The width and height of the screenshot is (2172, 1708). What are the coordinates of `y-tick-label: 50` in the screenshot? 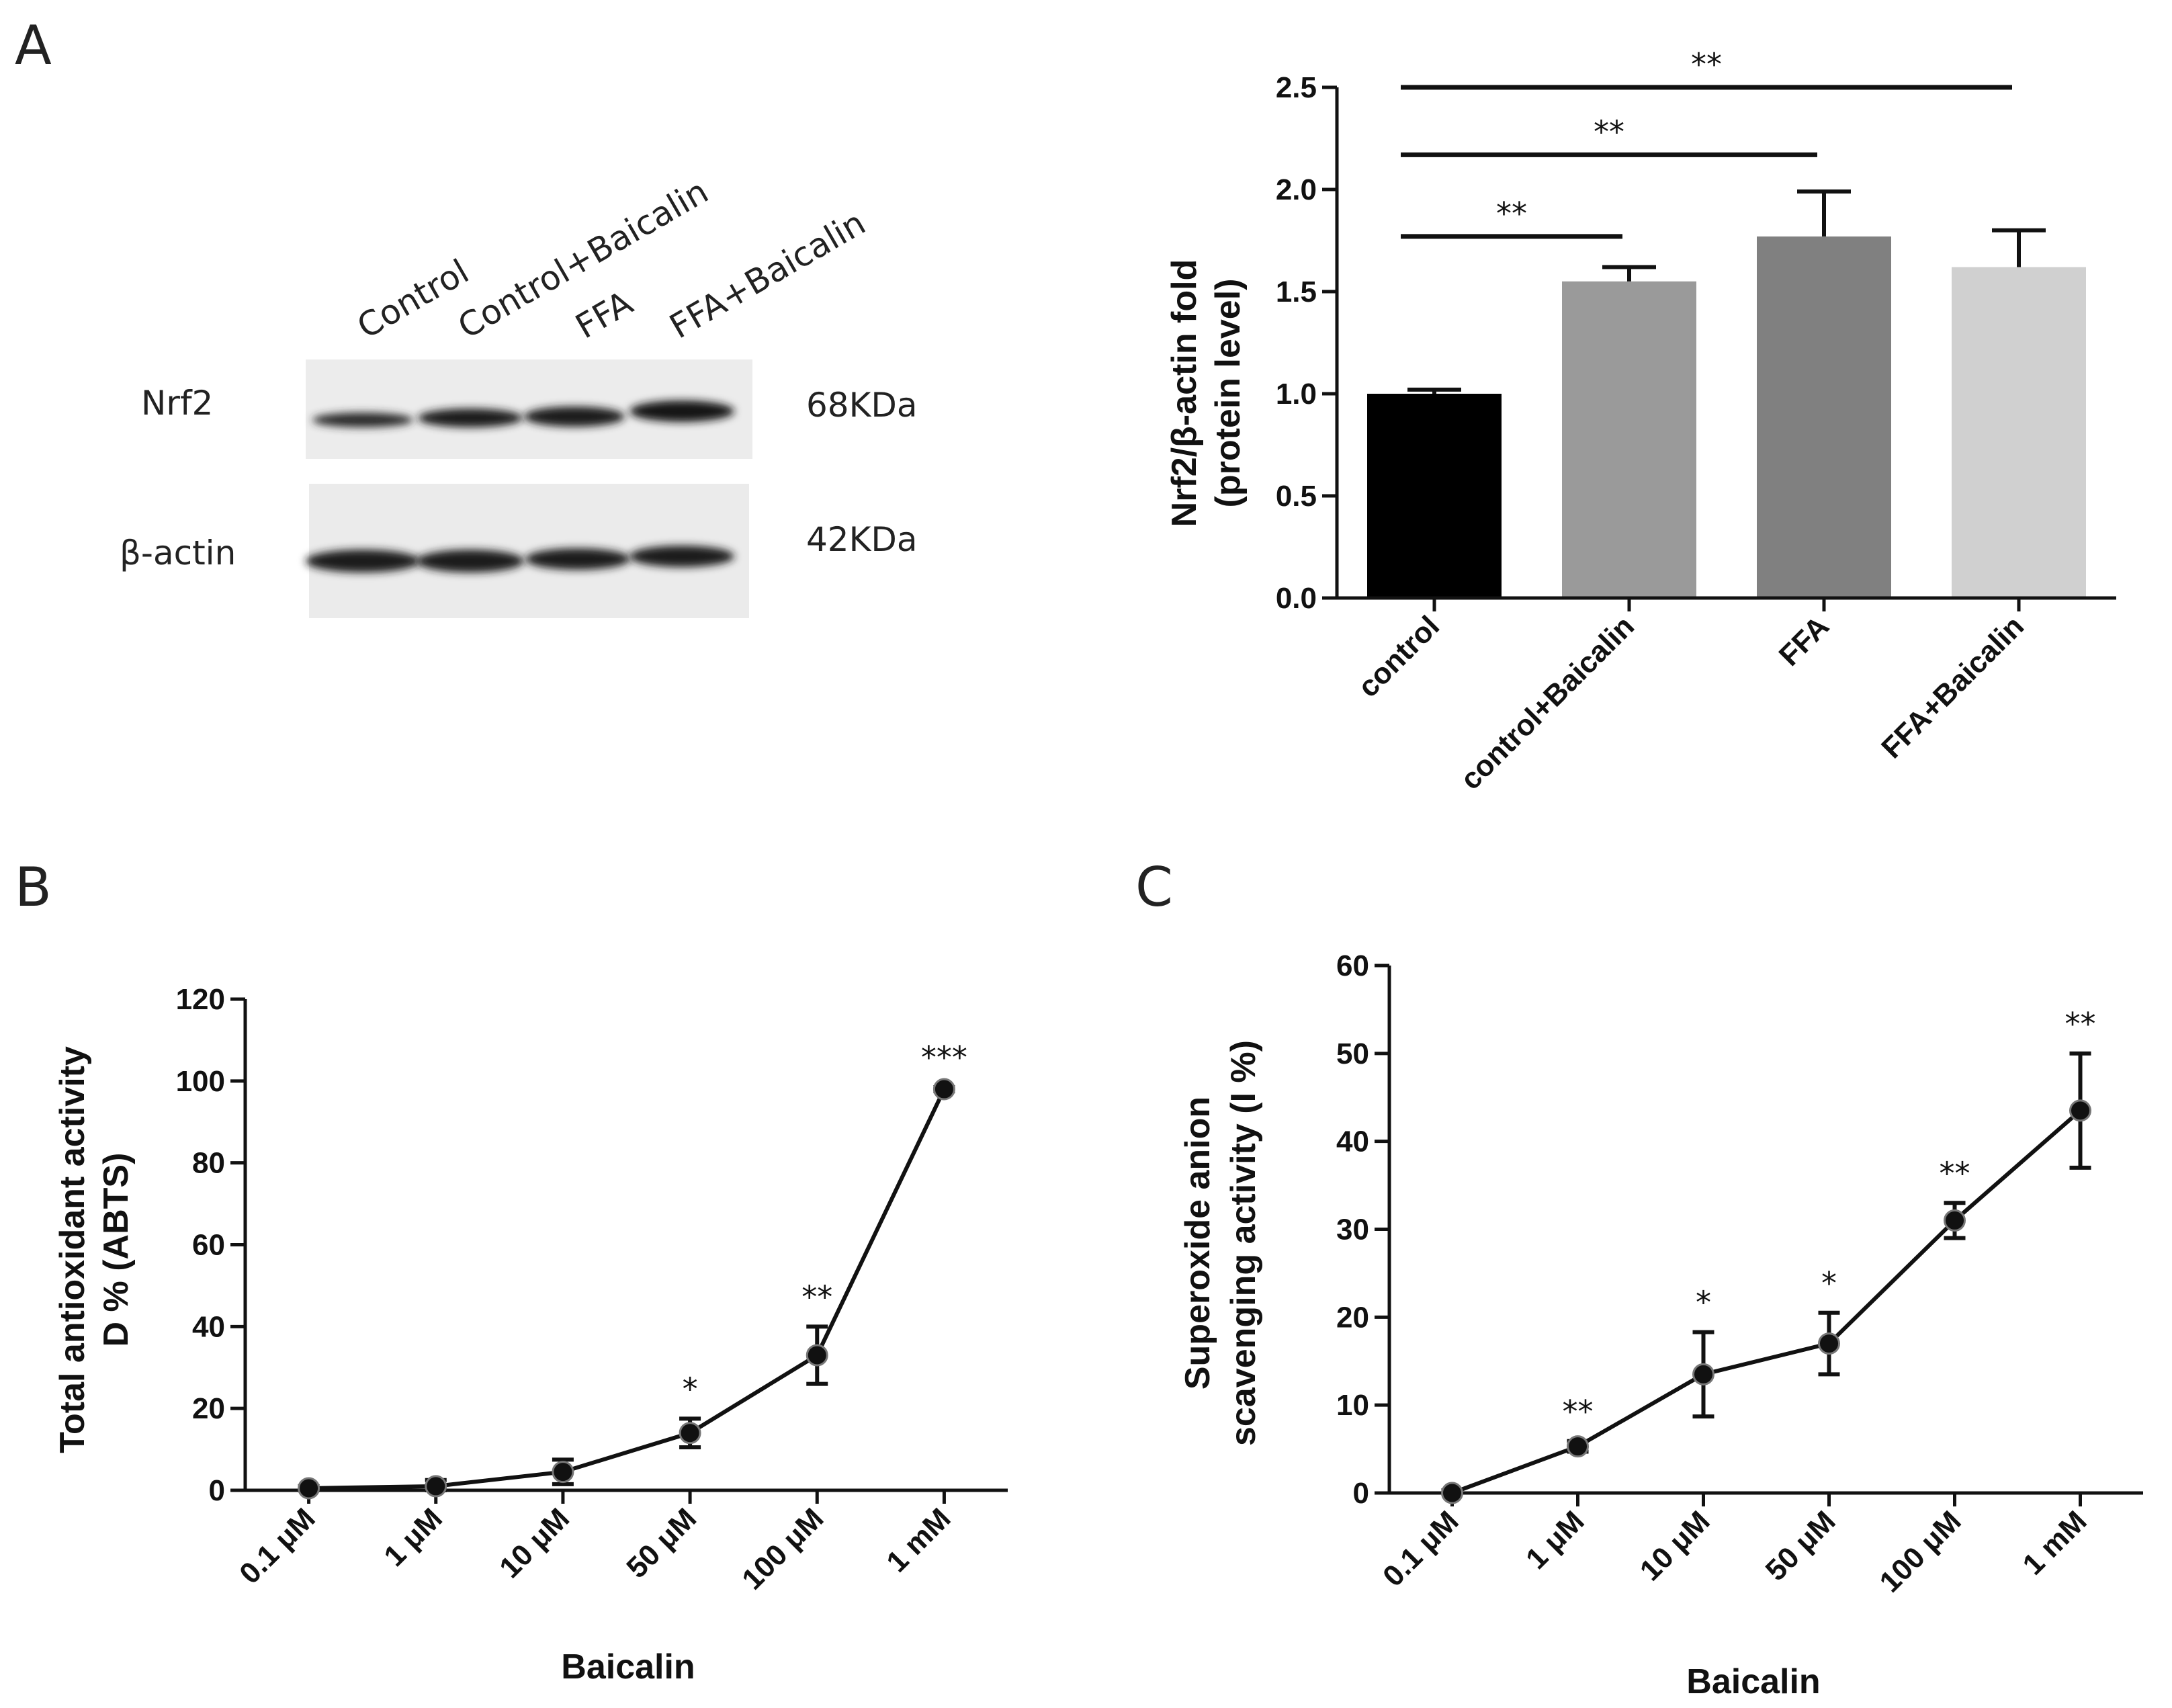 It's located at (1352, 1053).